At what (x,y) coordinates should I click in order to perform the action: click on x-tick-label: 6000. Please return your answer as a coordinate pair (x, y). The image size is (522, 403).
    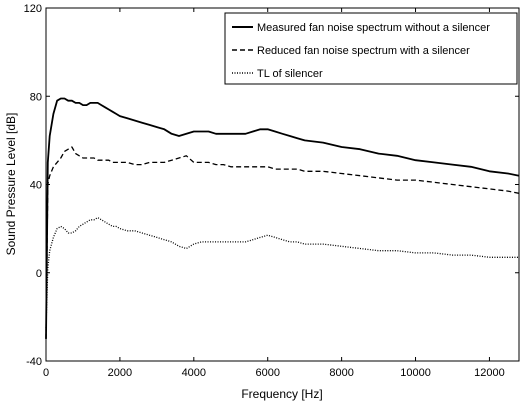
    Looking at the image, I should click on (267, 373).